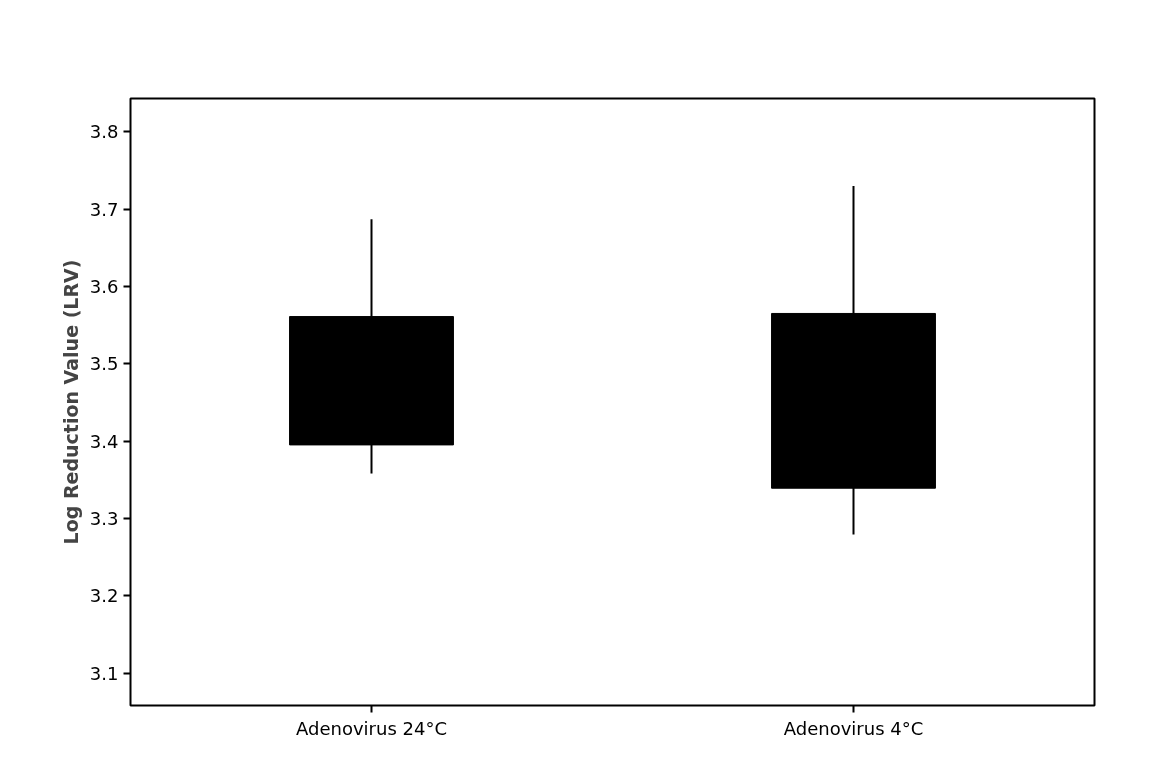 This screenshot has width=1158, height=773. What do you see at coordinates (104, 673) in the screenshot?
I see `y-tick-label: 3.1` at bounding box center [104, 673].